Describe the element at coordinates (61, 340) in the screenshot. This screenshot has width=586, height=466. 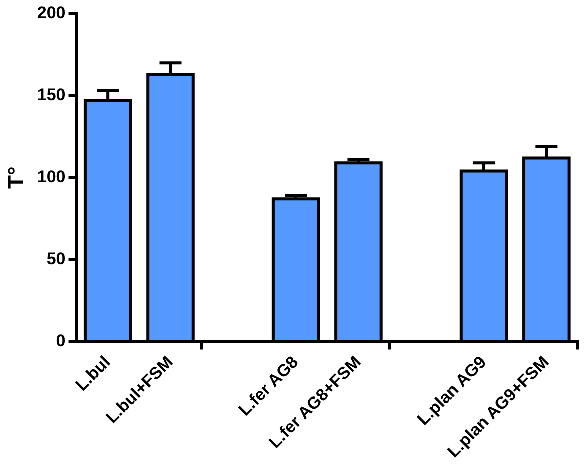
I see `y-tick-label: 0` at that location.